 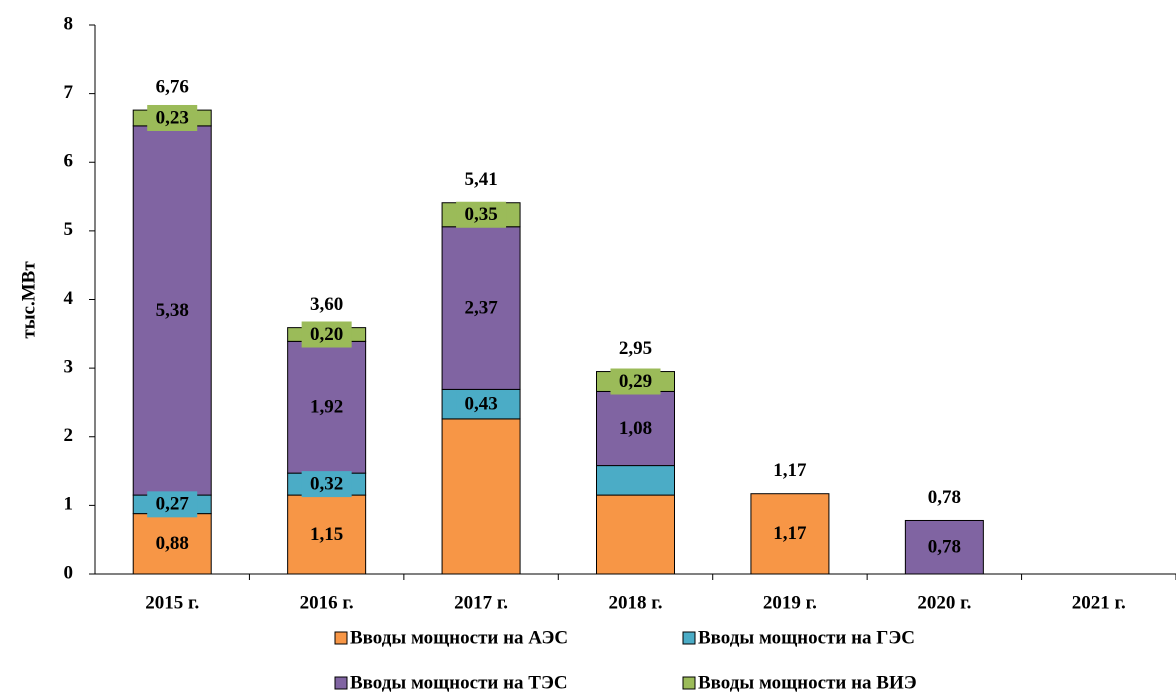 I want to click on value-label: 0,35, so click(x=480, y=214).